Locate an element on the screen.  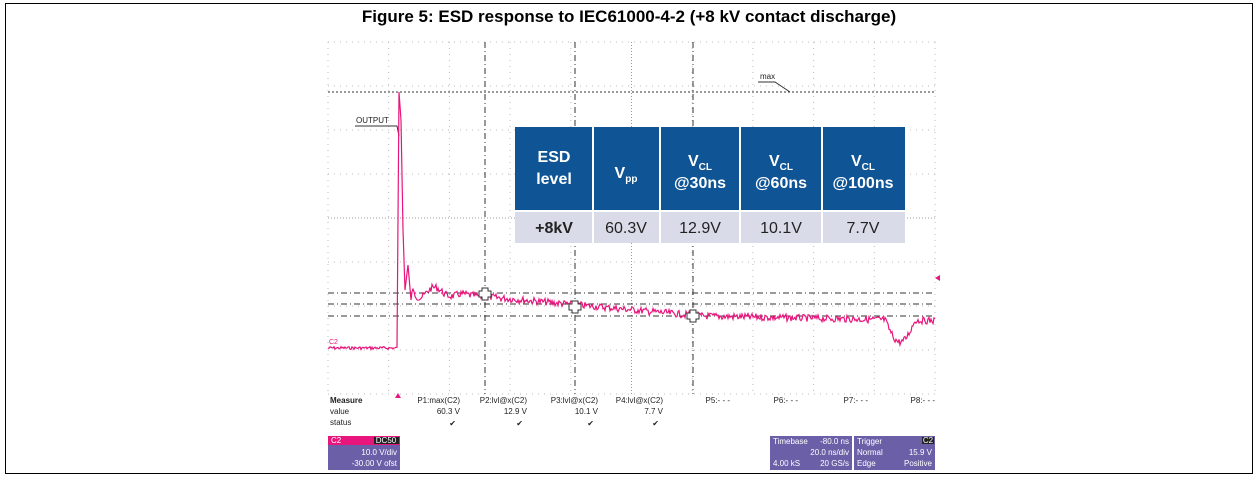
value: 10.1 V is located at coordinates (587, 411).